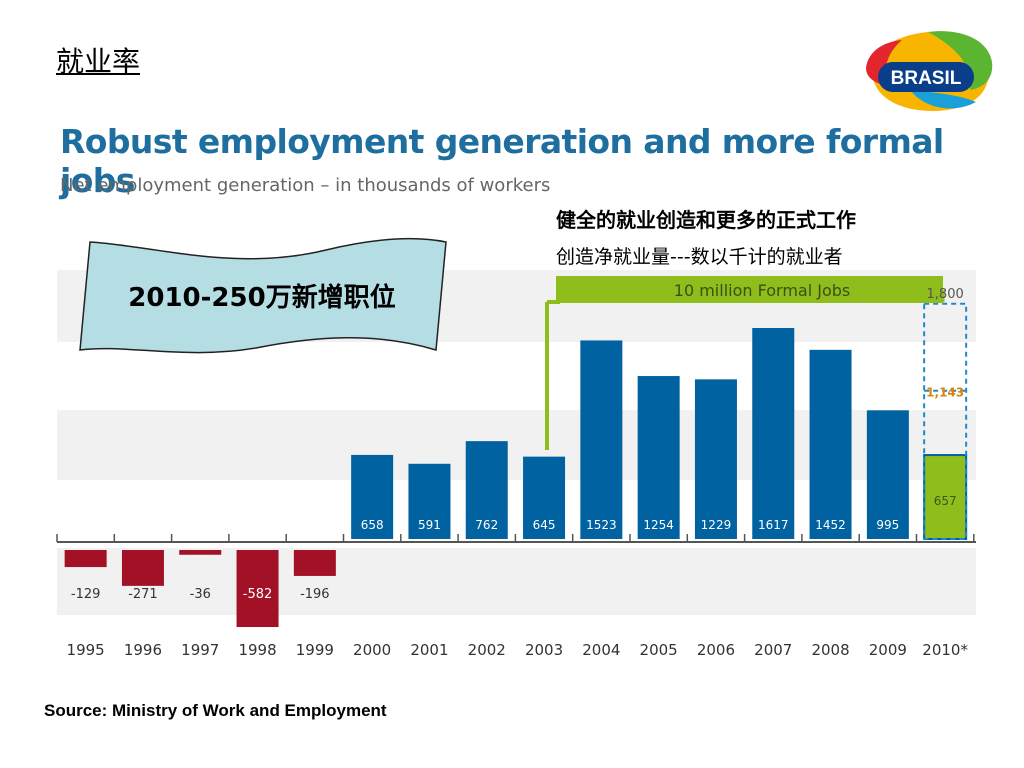  I want to click on cn-title: 健全的就业创造和更多的正式工作, so click(706, 220).